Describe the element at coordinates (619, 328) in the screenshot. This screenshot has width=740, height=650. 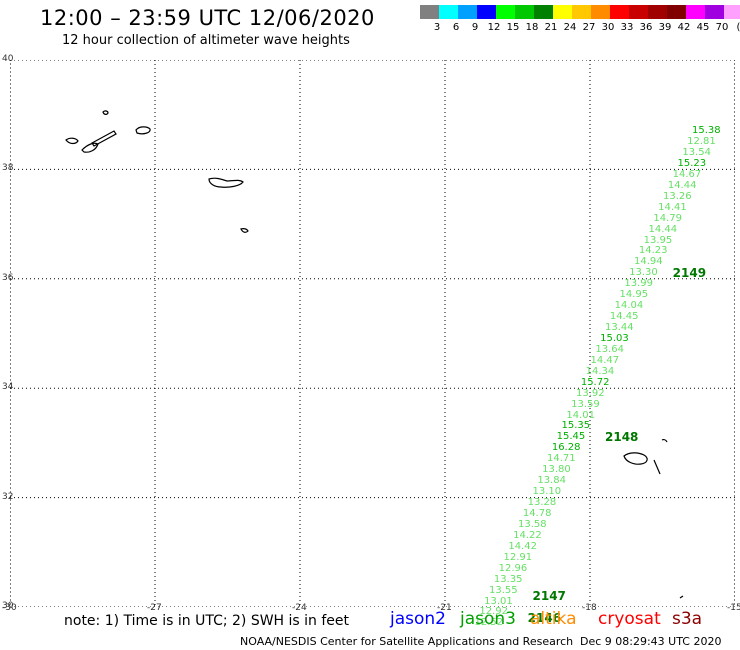
I see `wave-height-value: 13.44` at that location.